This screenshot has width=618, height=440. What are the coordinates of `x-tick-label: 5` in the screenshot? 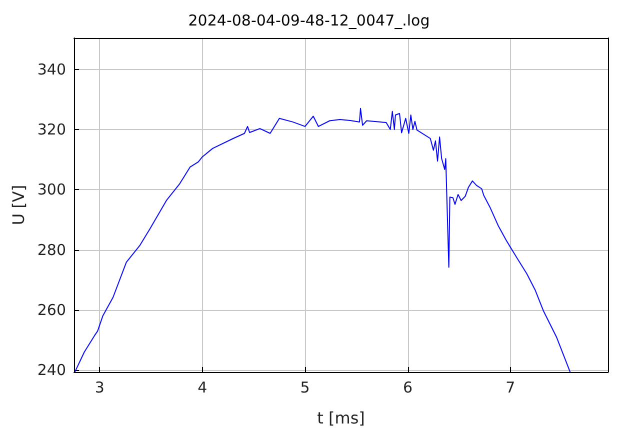 It's located at (305, 387).